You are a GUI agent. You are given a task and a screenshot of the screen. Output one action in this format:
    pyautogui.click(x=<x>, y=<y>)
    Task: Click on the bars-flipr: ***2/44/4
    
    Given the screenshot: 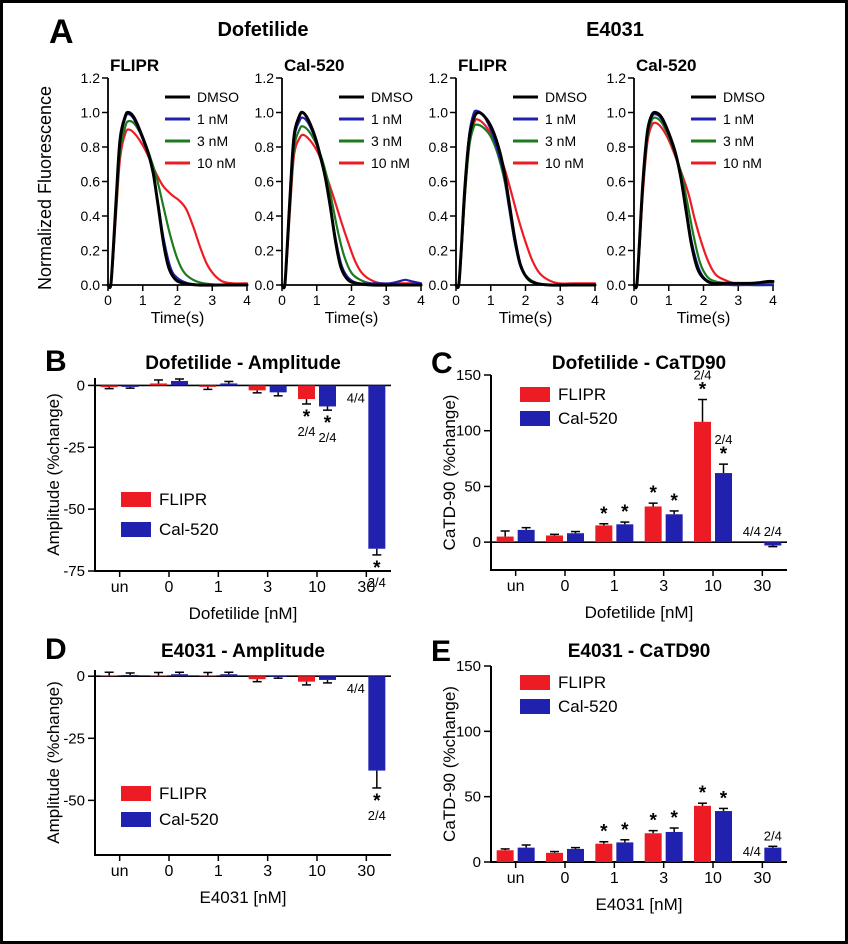 What is the action you would take?
    pyautogui.click(x=628, y=455)
    